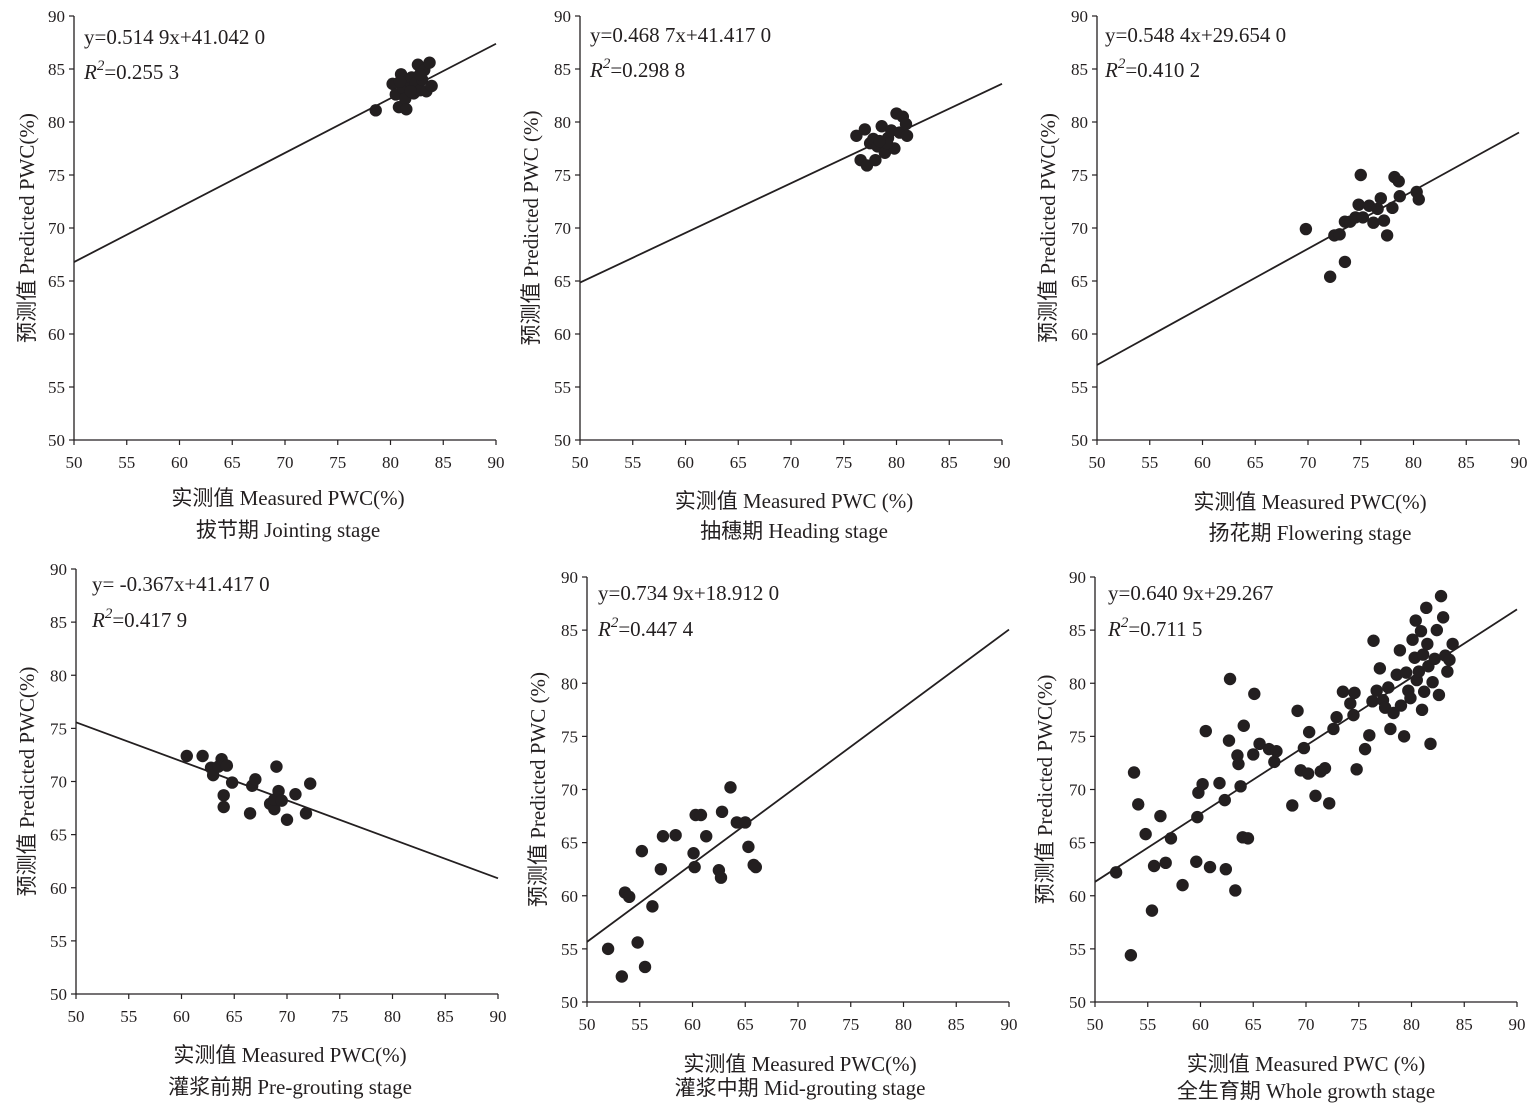  I want to click on stage-title: 灌浆中期 Mid-grouting stage, so click(800, 1088).